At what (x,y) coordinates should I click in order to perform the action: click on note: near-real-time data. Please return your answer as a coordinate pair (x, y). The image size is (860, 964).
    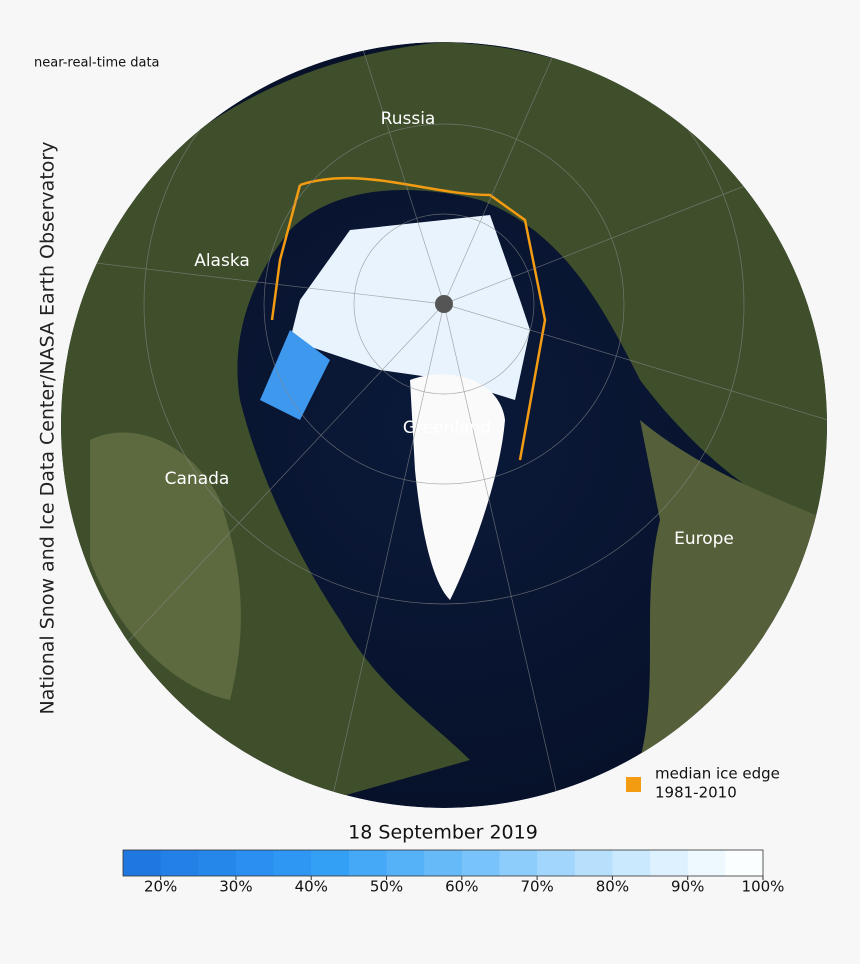
    Looking at the image, I should click on (97, 63).